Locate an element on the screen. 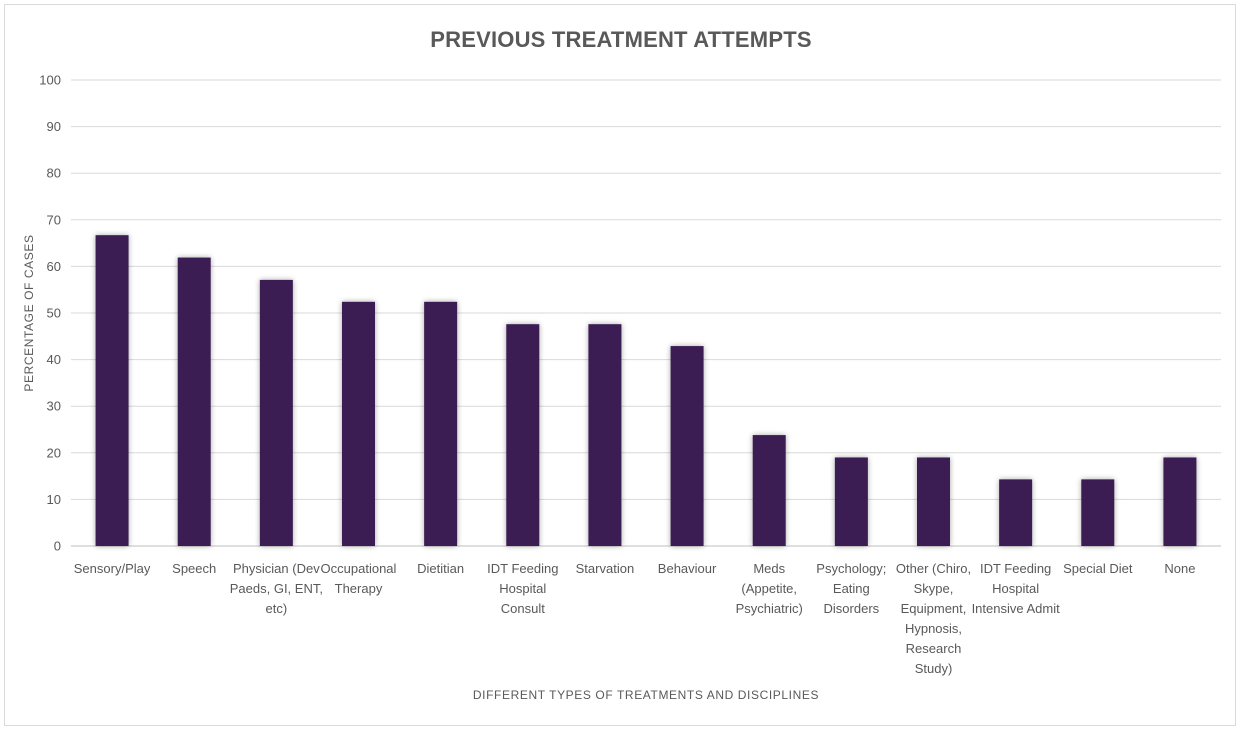 This screenshot has height=732, width=1242. y-axis-title: PERCENTAGE OF CASES is located at coordinates (29, 312).